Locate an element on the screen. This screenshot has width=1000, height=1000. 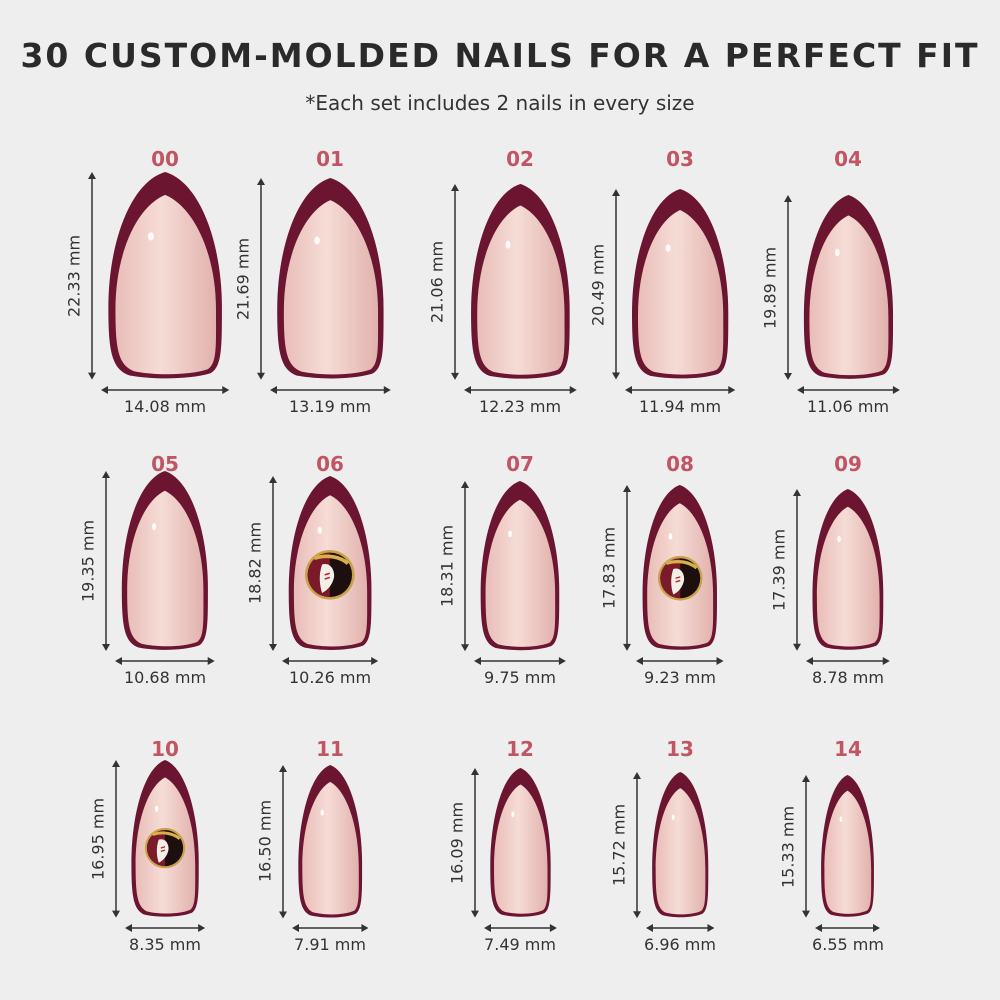
size-label: 07 is located at coordinates (520, 464).